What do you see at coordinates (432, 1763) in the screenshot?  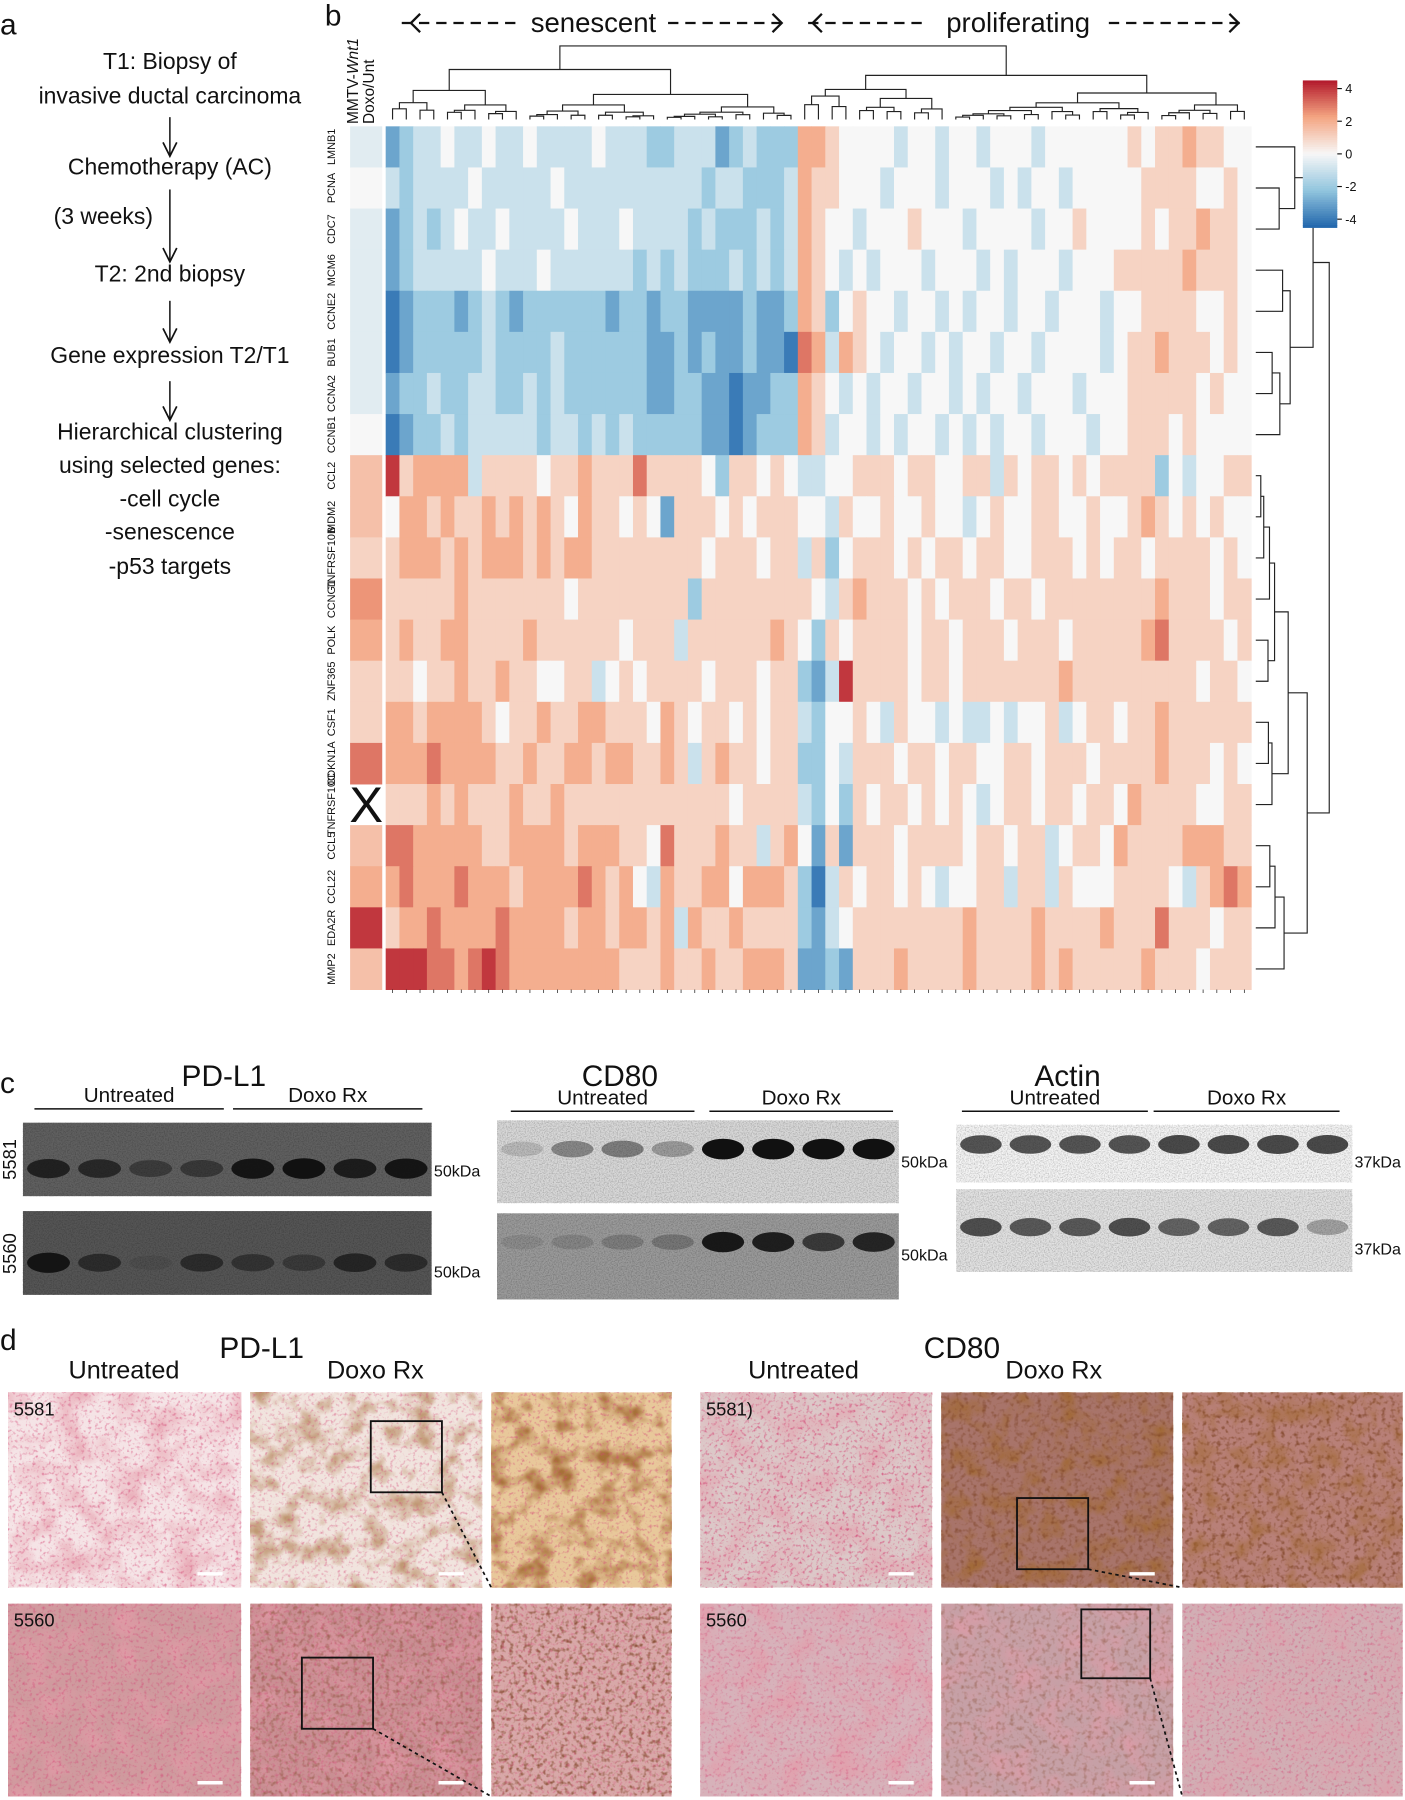 I see `inset-connector` at bounding box center [432, 1763].